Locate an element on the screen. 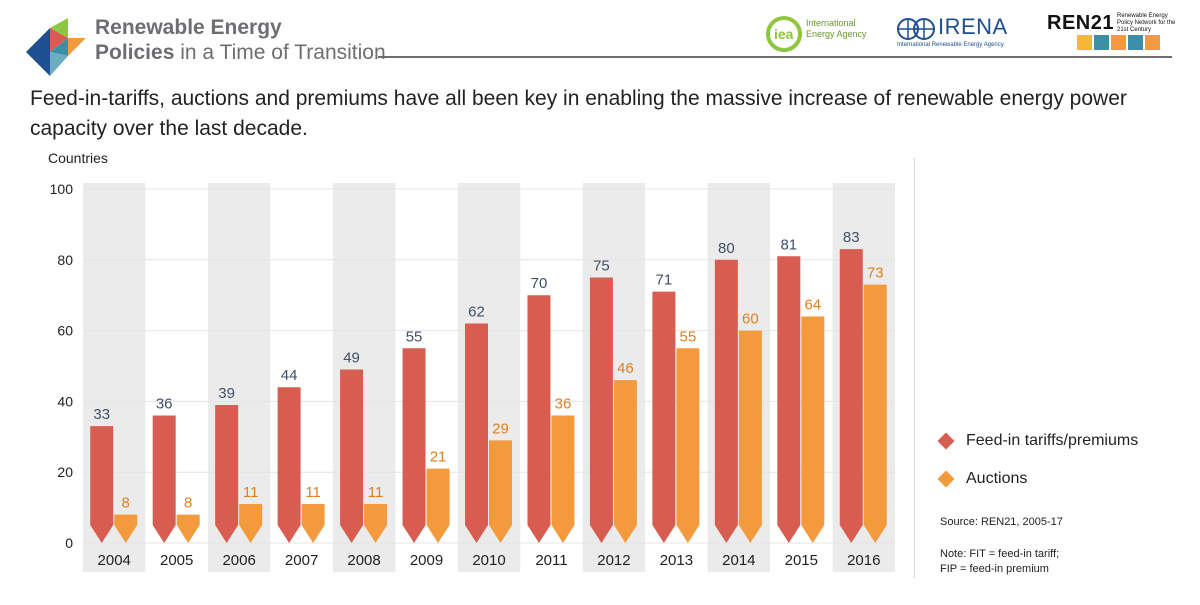 The height and width of the screenshot is (605, 1200). x-tick-label: 2012 is located at coordinates (613, 560).